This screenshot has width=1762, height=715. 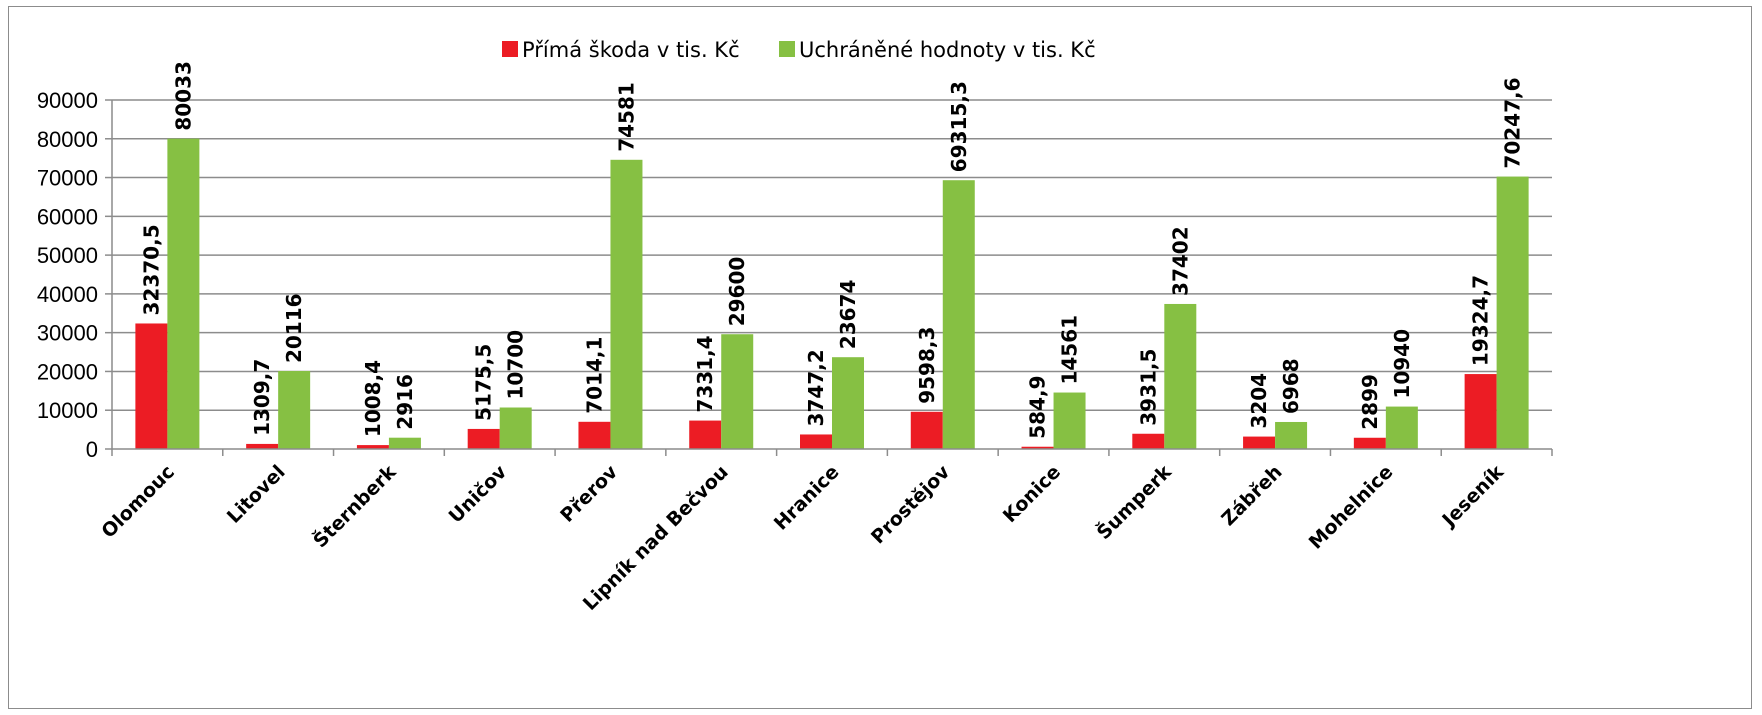 I want to click on x-category-label: Hranice, so click(x=807, y=498).